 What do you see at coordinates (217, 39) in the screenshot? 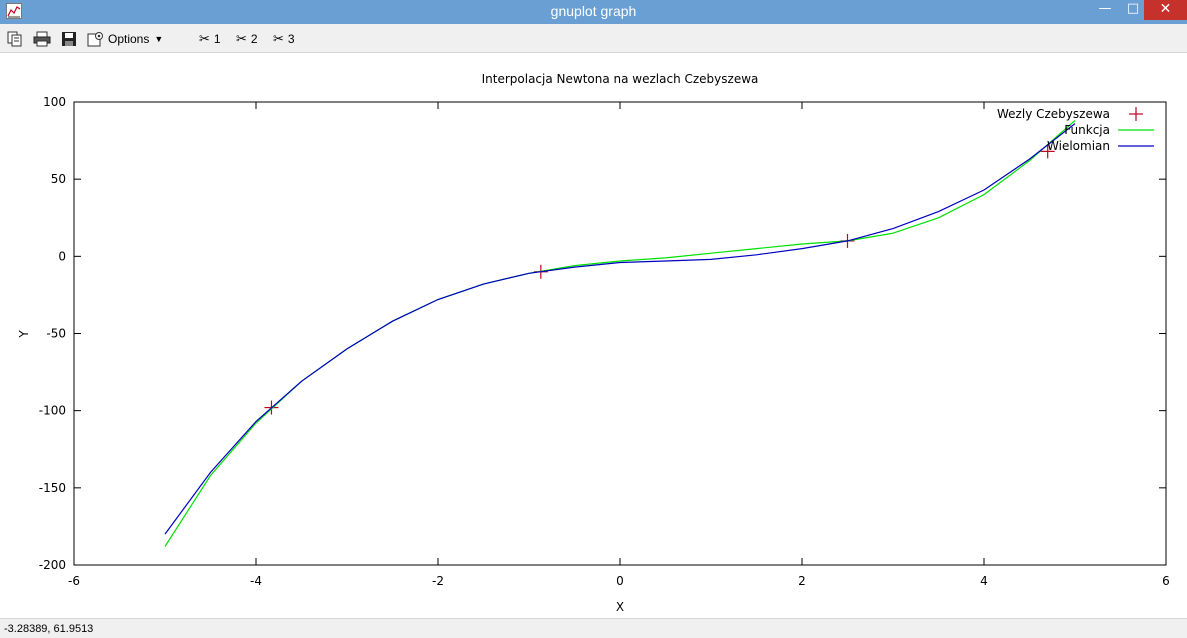
I see `toggle-plot-label: 1` at bounding box center [217, 39].